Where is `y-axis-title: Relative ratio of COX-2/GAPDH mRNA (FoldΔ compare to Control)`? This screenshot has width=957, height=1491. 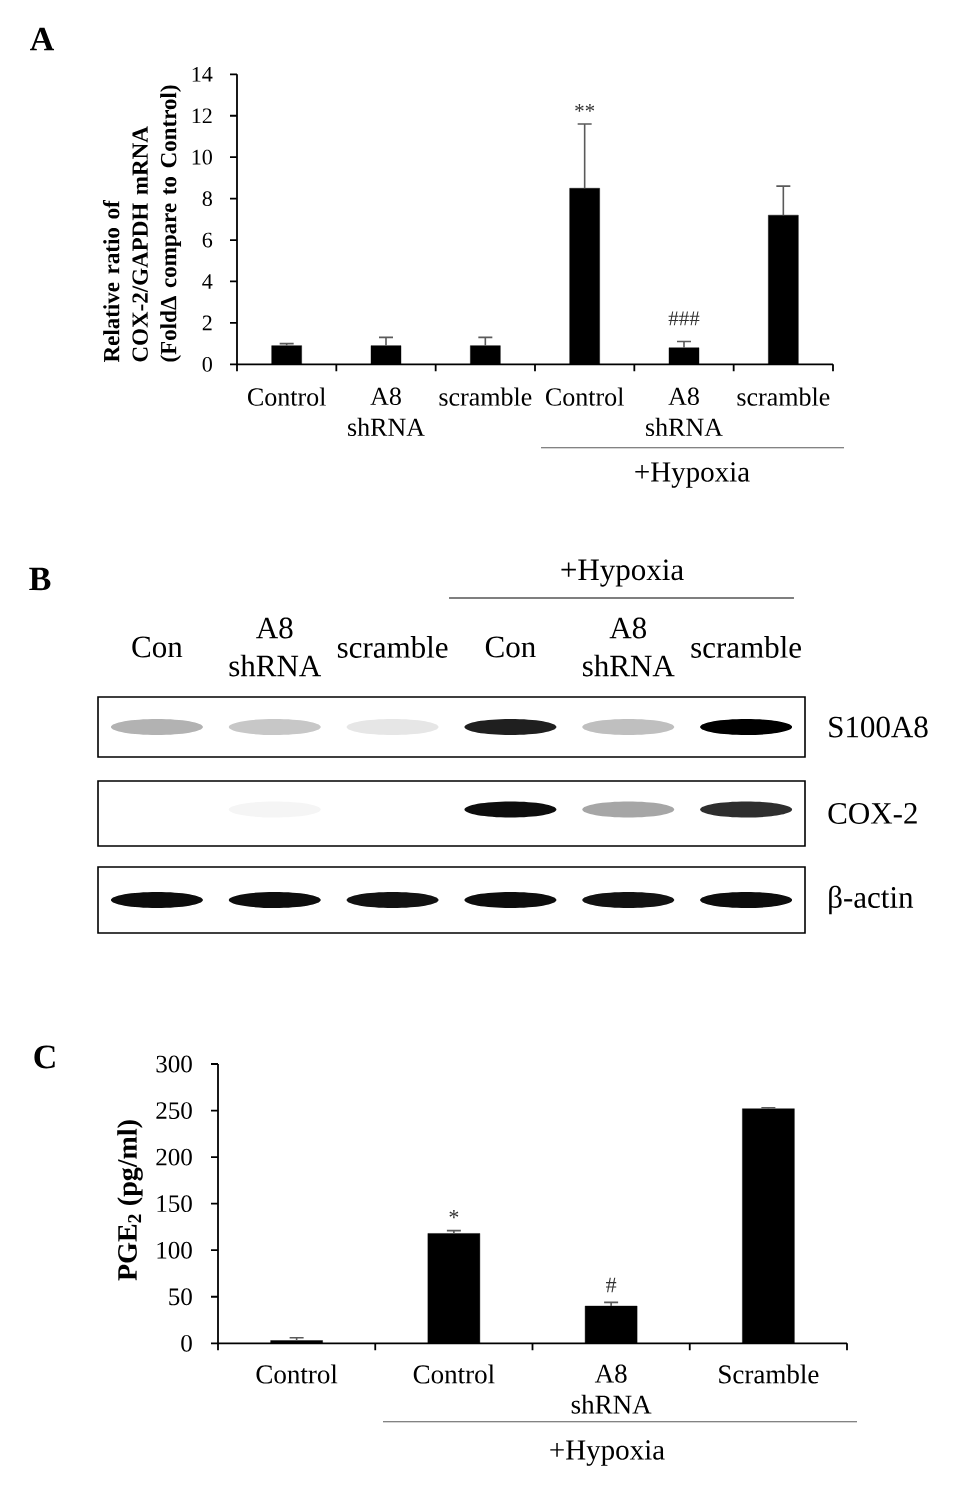
y-axis-title: Relative ratio of COX-2/GAPDH mRNA (FoldΔ compare to Control) is located at coordinates (142, 224).